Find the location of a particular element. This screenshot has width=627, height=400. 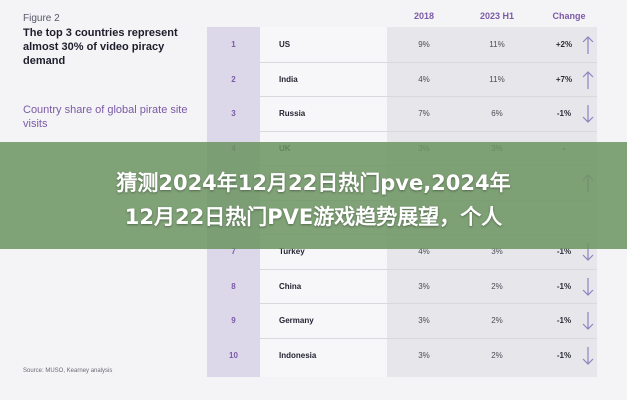

country-cell: China is located at coordinates (290, 286).